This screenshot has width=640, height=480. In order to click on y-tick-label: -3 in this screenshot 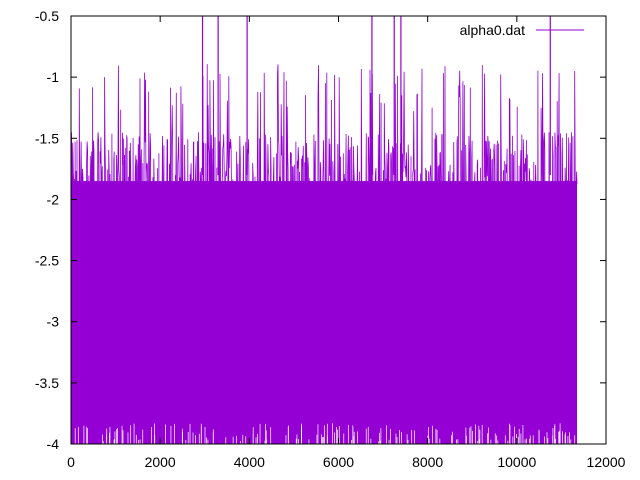, I will do `click(53, 322)`.